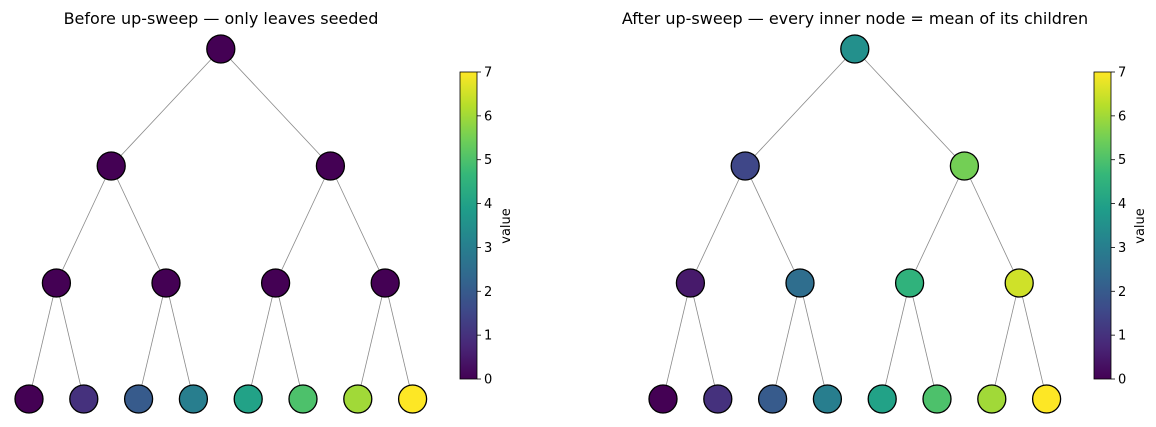 This screenshot has width=1156, height=427. Describe the element at coordinates (1140, 226) in the screenshot. I see `colorbar-after-label: value` at that location.